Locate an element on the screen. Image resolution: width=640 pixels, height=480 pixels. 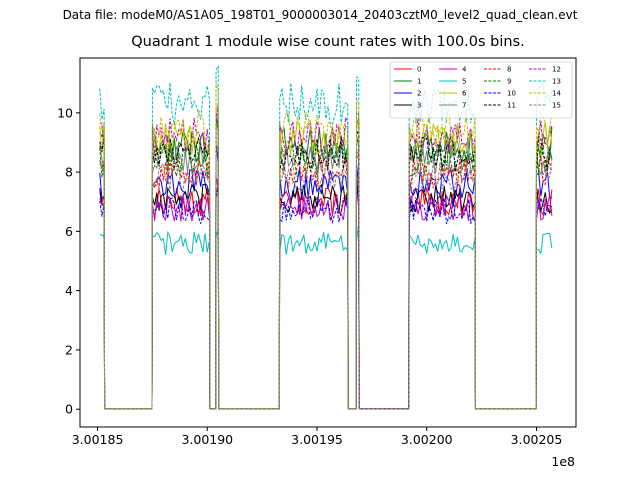
legend-label-15: 15 is located at coordinates (556, 106).